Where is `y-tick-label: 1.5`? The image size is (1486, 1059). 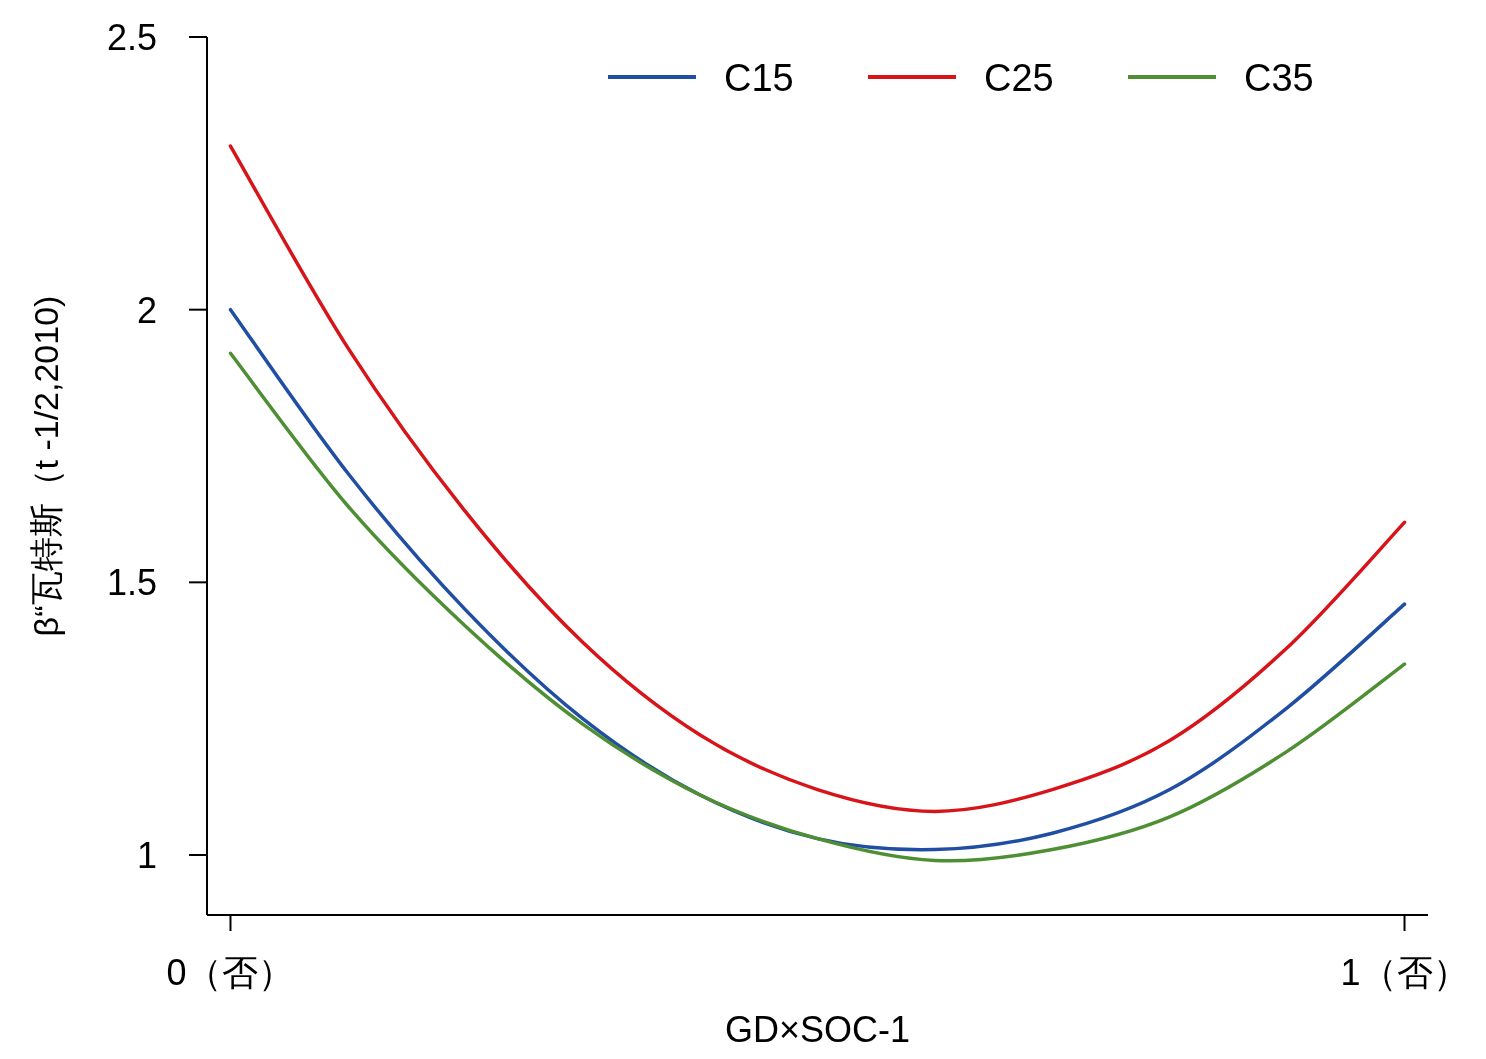
y-tick-label: 1.5 is located at coordinates (131, 583).